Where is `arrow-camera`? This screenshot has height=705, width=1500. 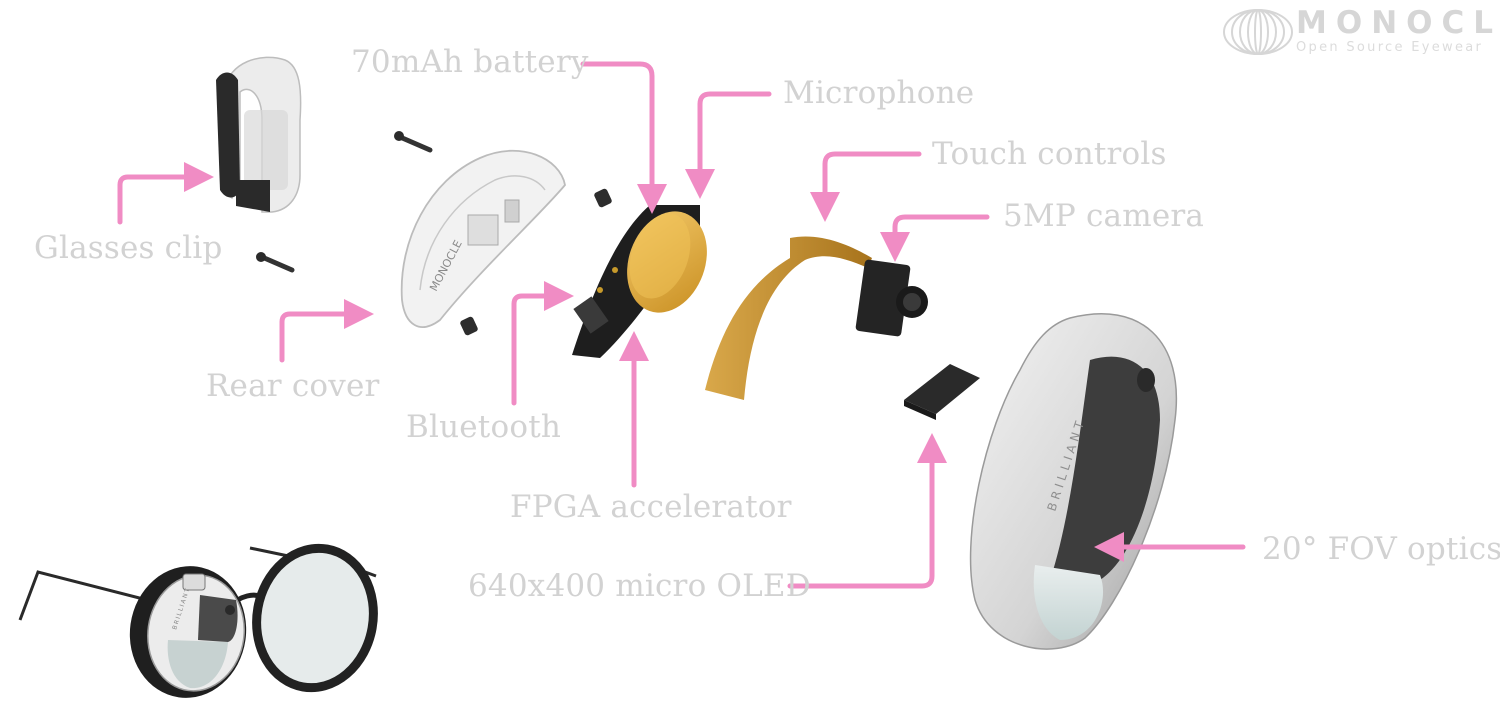
arrow-camera is located at coordinates (935, 238).